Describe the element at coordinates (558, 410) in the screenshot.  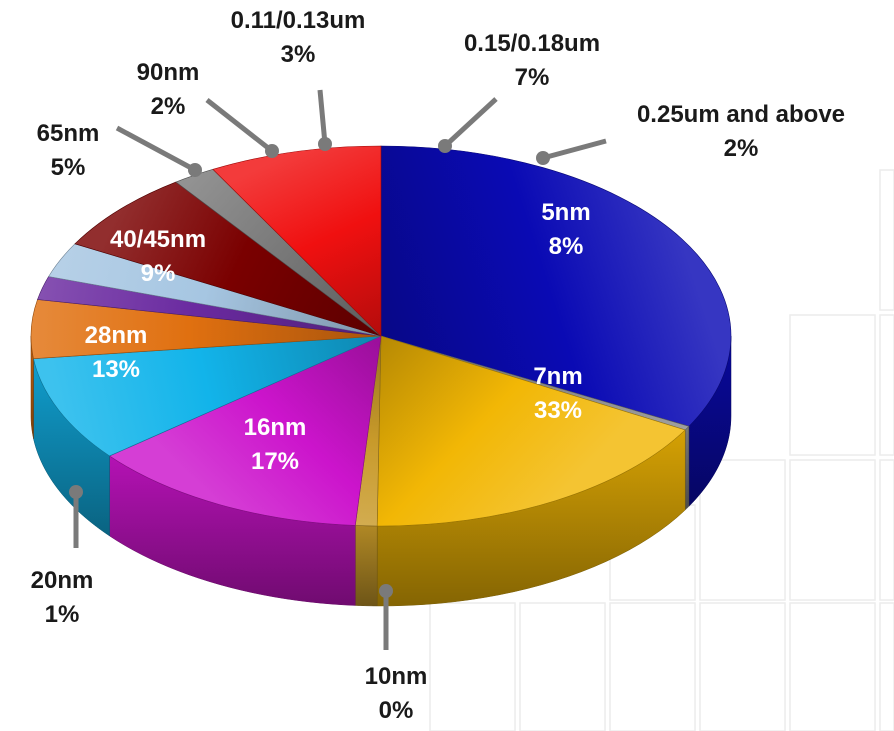
I see `value-7nm: 33%` at that location.